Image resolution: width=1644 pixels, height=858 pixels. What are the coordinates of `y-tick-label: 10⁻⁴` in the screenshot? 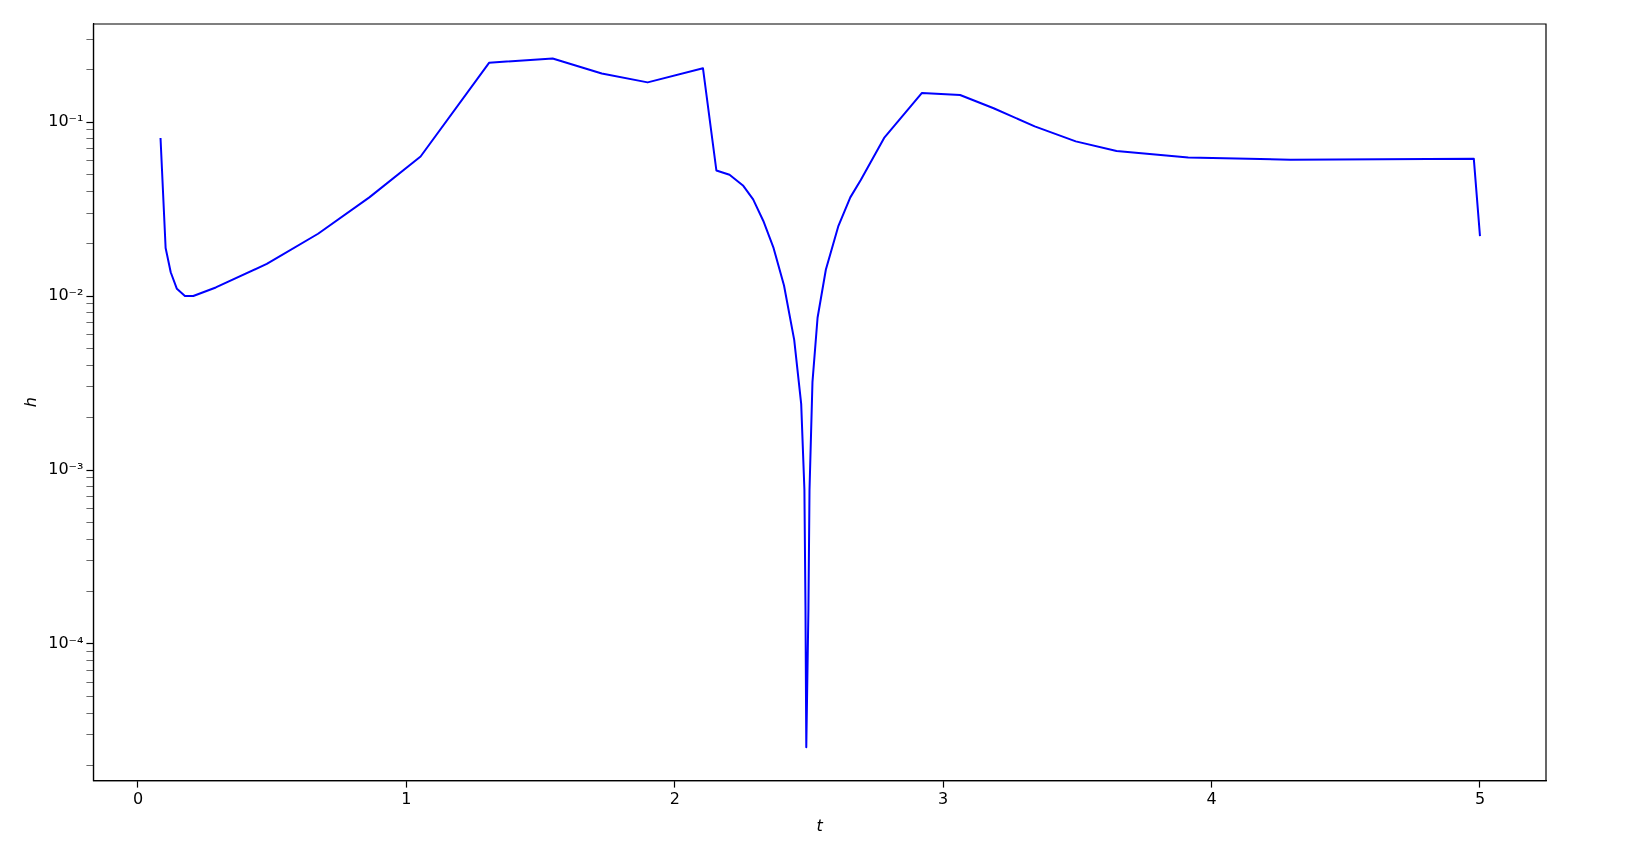 It's located at (66, 643).